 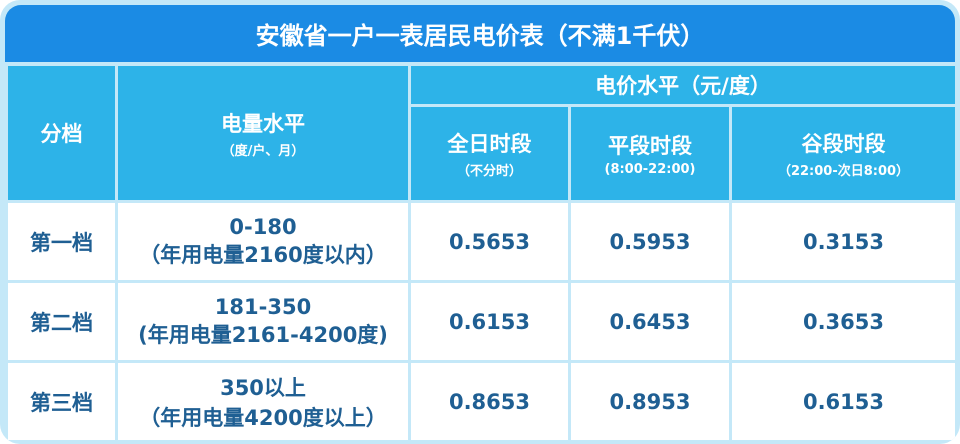 I want to click on header-cell: 谷段时段 （22:00-次日8:00）, so click(x=843, y=153).